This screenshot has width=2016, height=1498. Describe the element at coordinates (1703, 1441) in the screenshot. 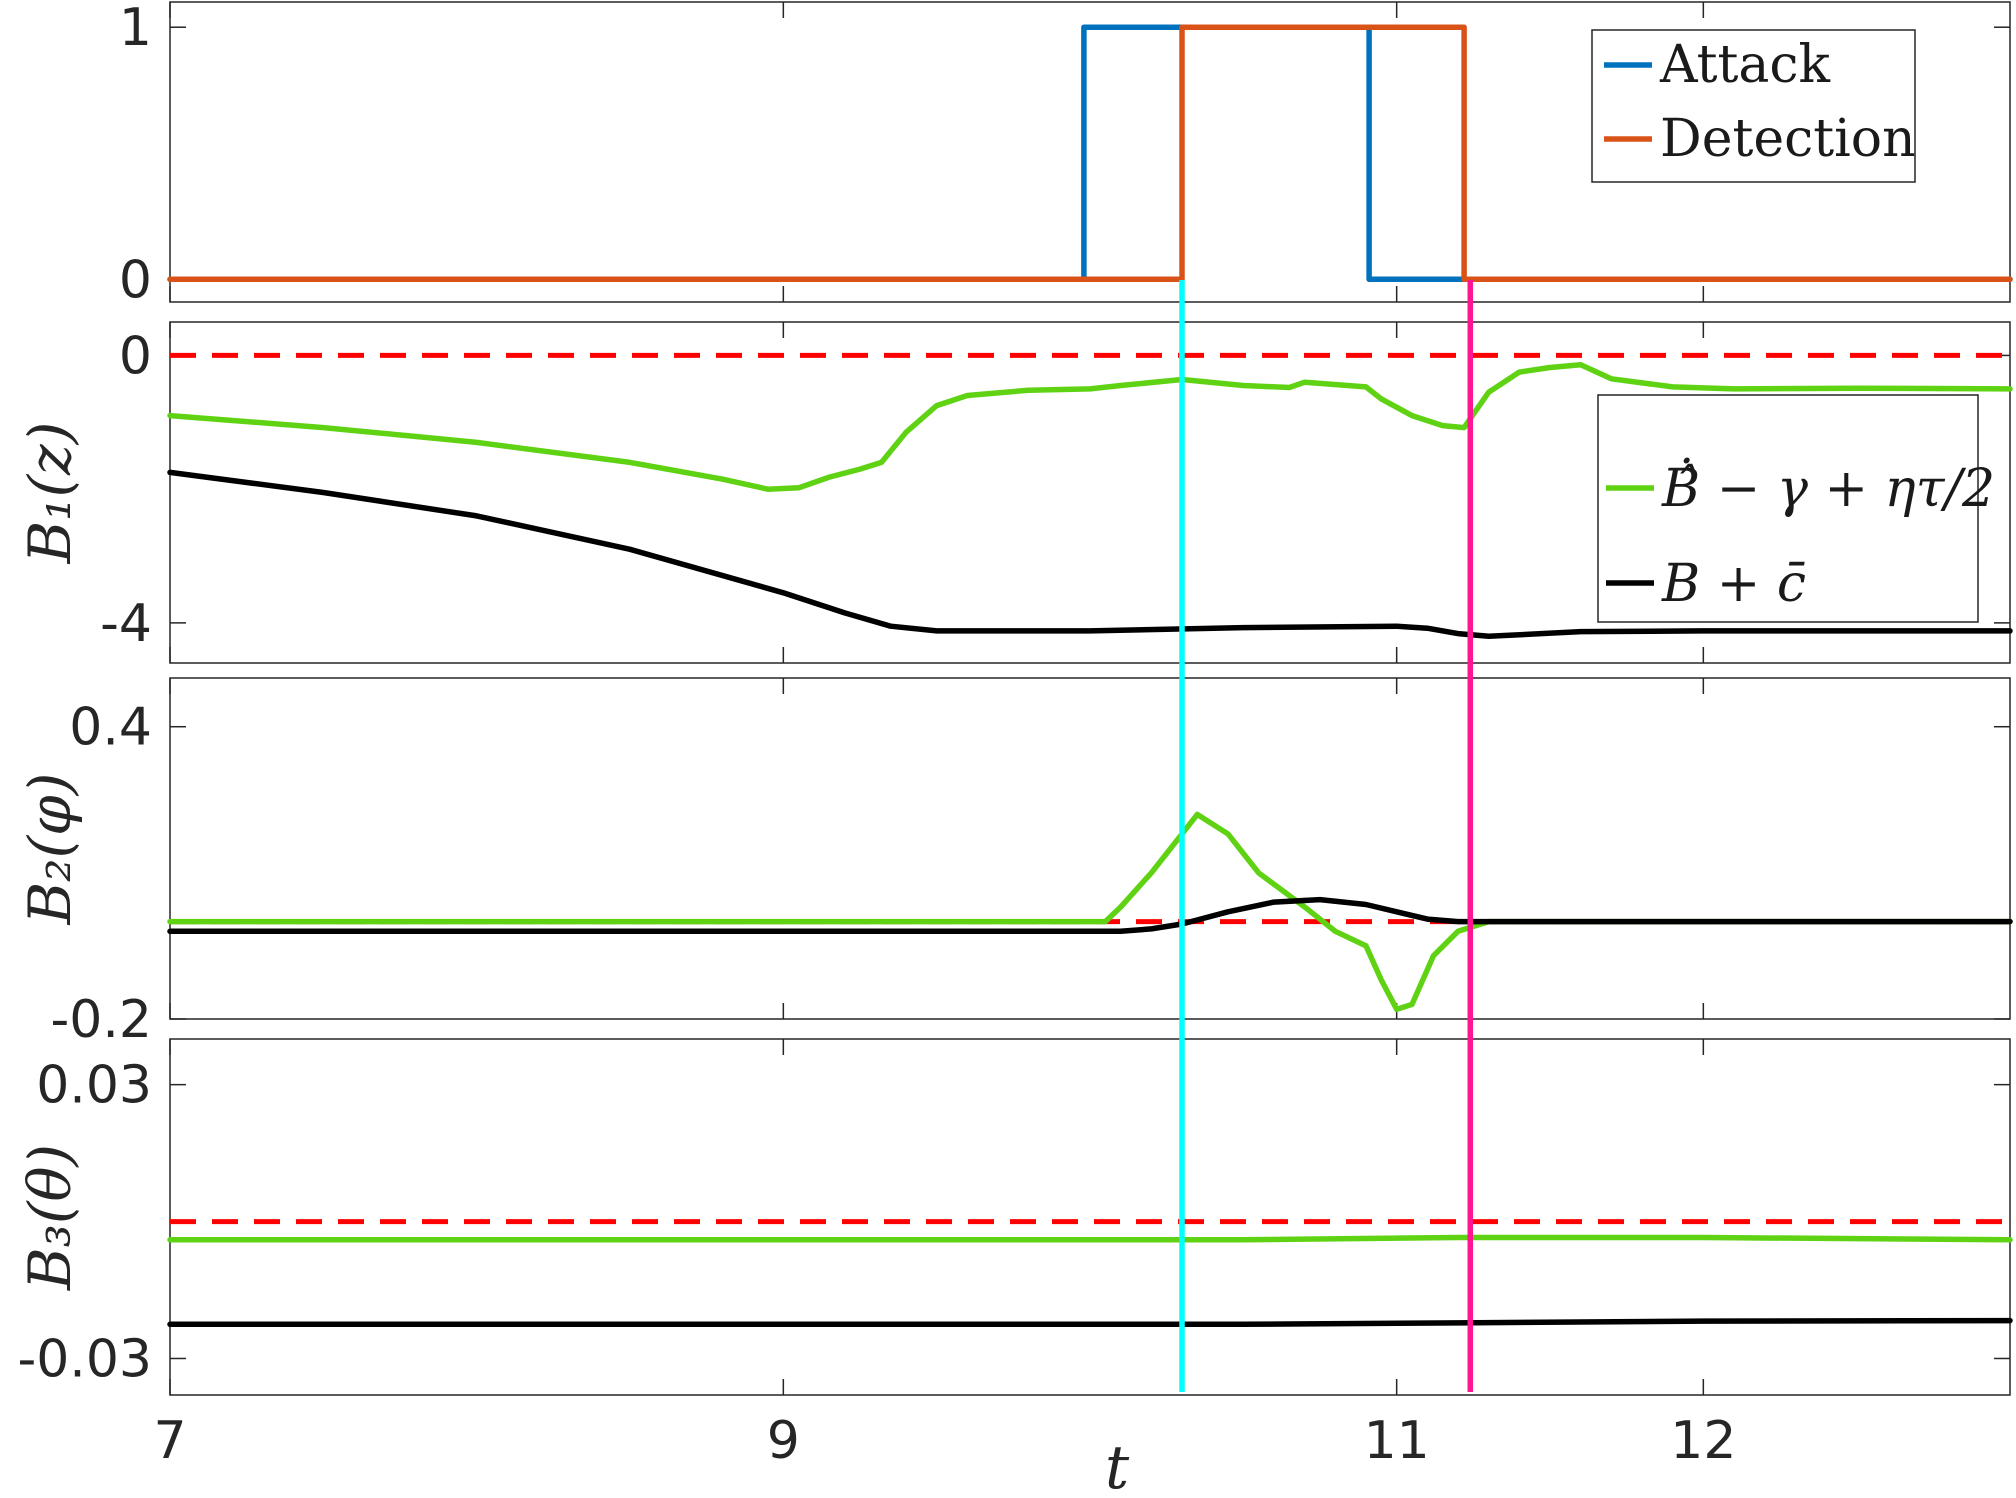

I see `x-tick-label: 12` at that location.